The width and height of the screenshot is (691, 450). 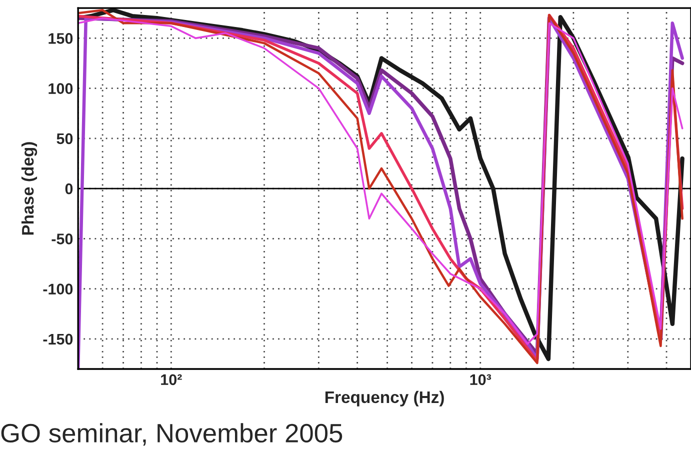 What do you see at coordinates (62, 239) in the screenshot?
I see `y-tick-label: -50` at bounding box center [62, 239].